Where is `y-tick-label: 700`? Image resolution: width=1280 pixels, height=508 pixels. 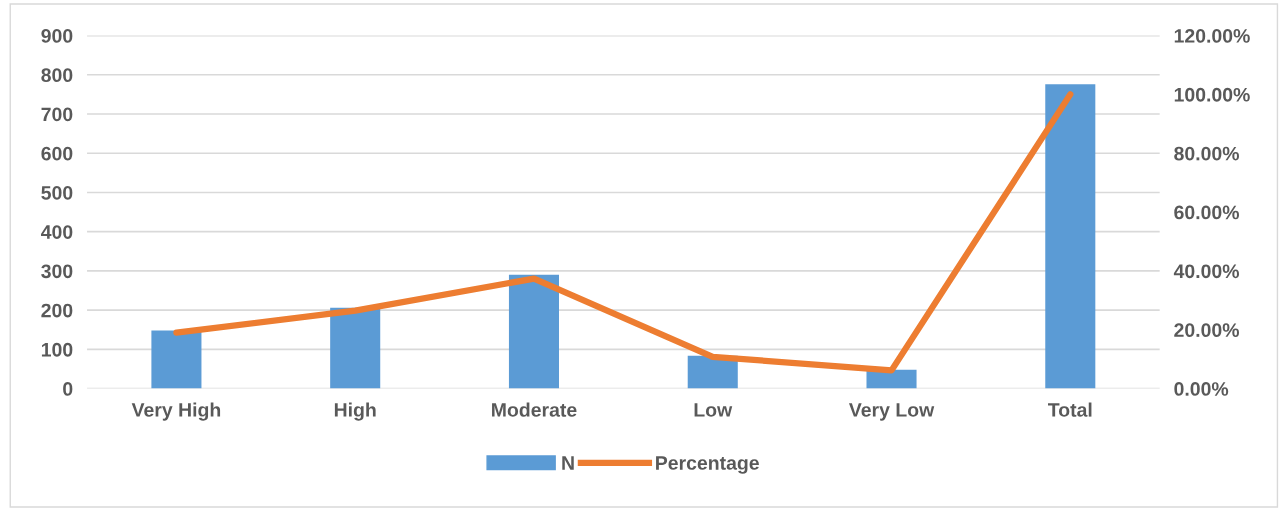 y-tick-label: 700 is located at coordinates (57, 114).